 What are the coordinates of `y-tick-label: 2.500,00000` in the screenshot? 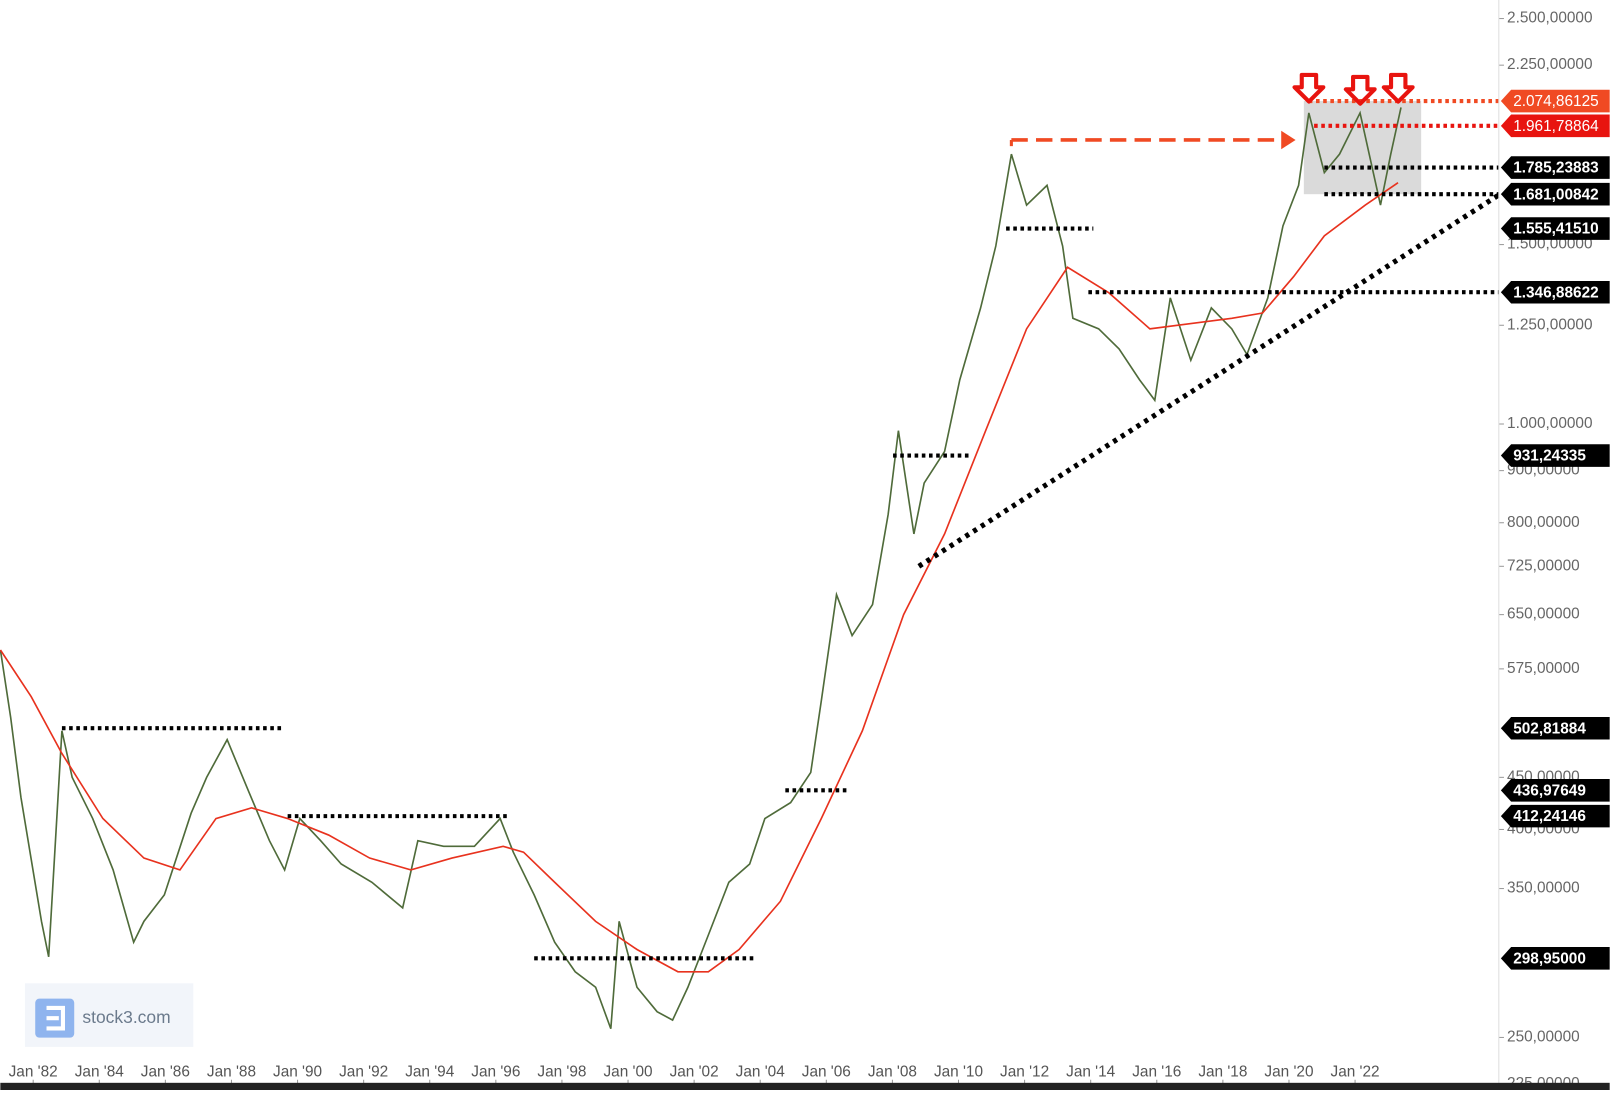 It's located at (1550, 18).